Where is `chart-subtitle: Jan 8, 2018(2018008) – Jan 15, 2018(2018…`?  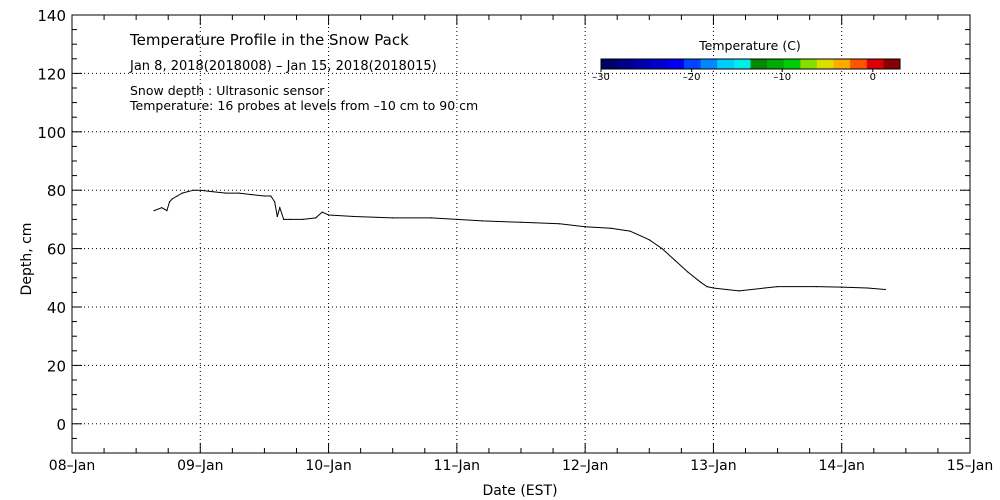
chart-subtitle: Jan 8, 2018(2018008) – Jan 15, 2018(2018… is located at coordinates (283, 66).